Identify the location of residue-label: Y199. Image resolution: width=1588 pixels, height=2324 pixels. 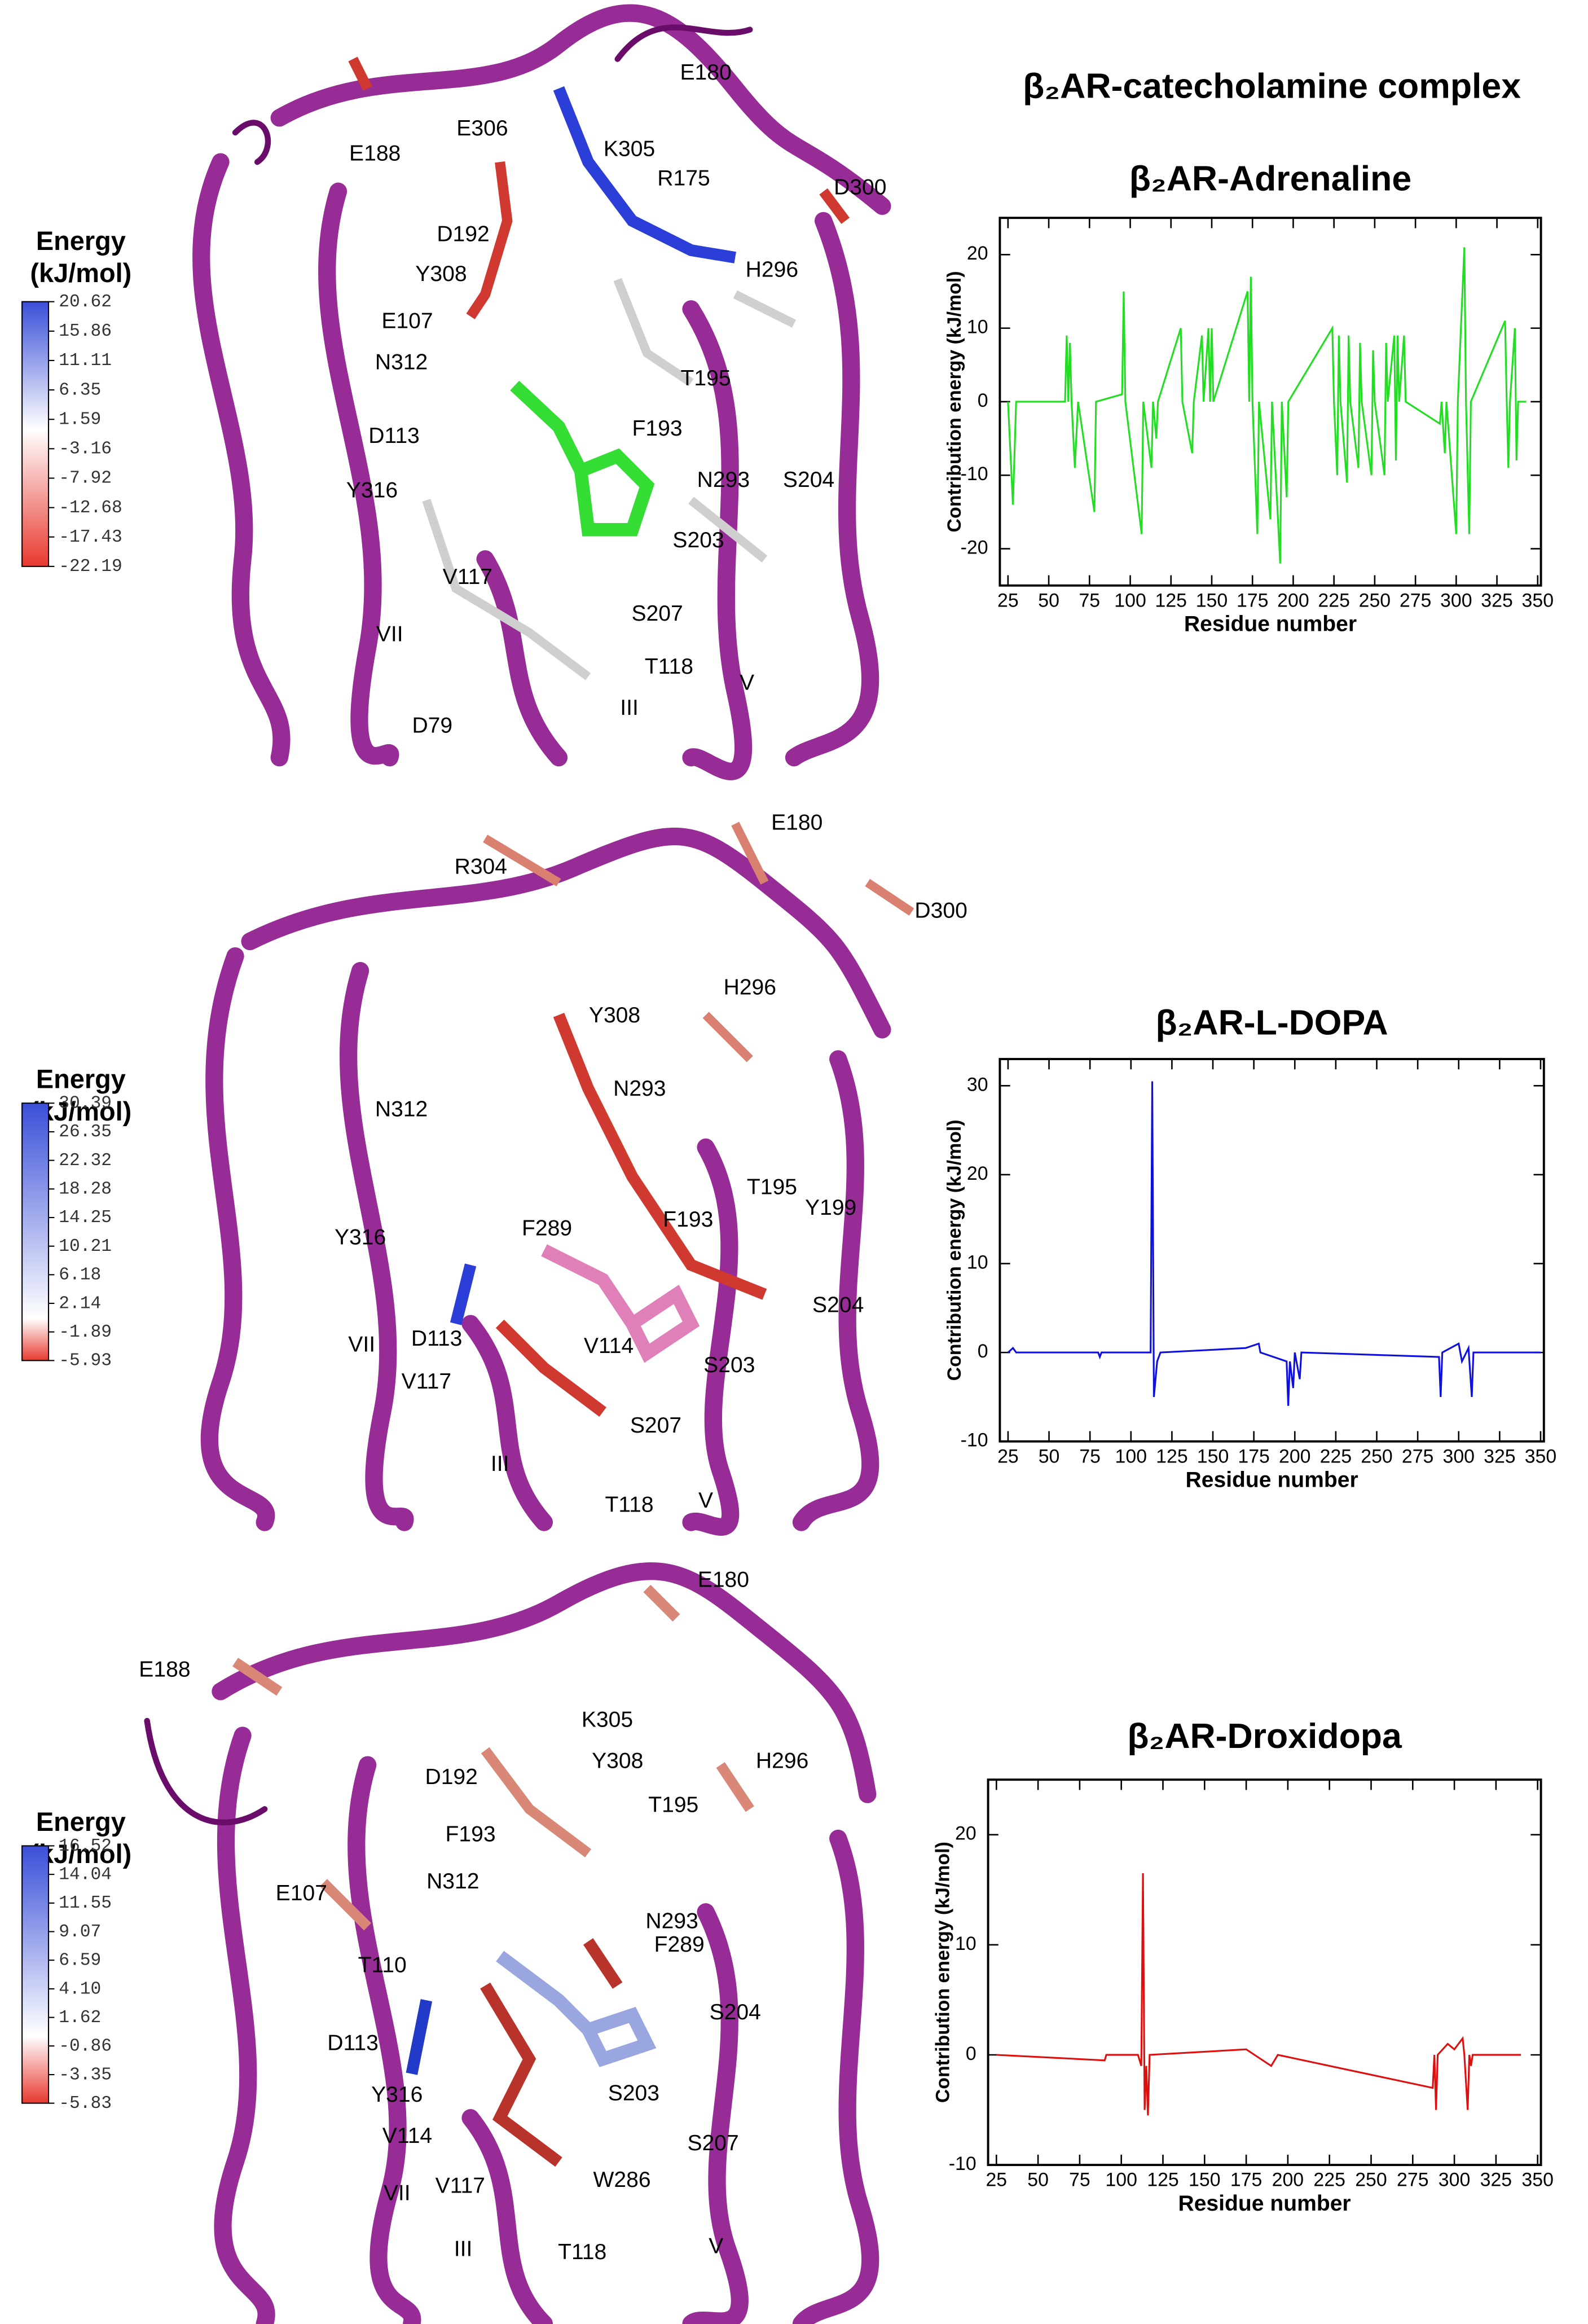
(831, 1208).